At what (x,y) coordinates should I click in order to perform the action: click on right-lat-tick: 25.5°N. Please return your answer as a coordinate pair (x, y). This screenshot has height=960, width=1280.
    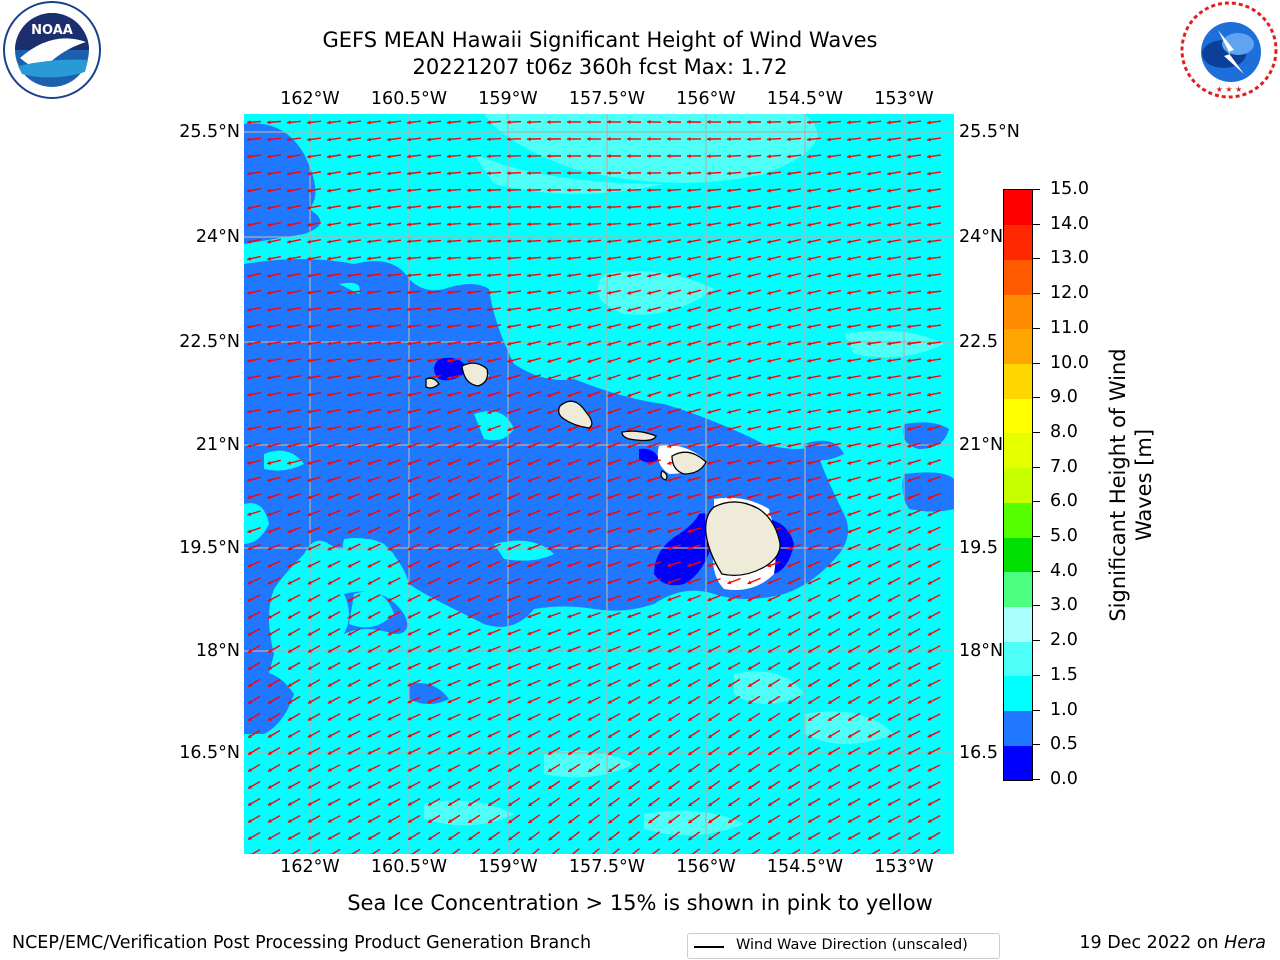
    Looking at the image, I should click on (989, 132).